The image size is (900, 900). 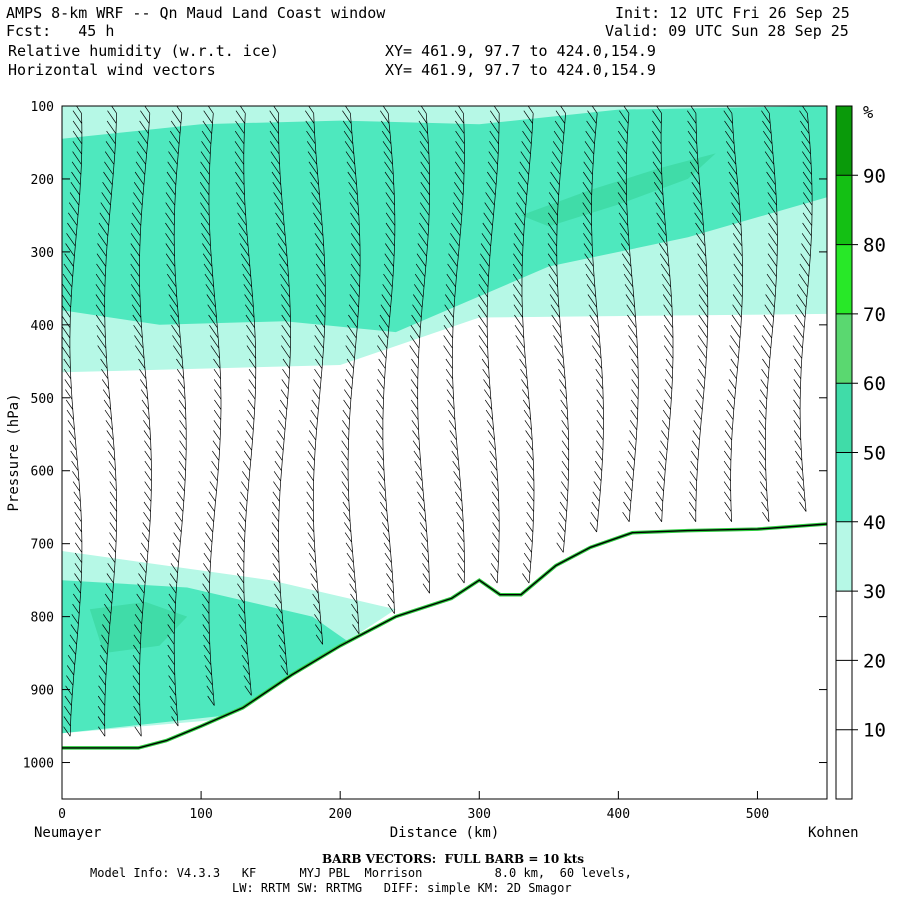 I want to click on x-tick-label-0: 0, so click(x=62, y=814).